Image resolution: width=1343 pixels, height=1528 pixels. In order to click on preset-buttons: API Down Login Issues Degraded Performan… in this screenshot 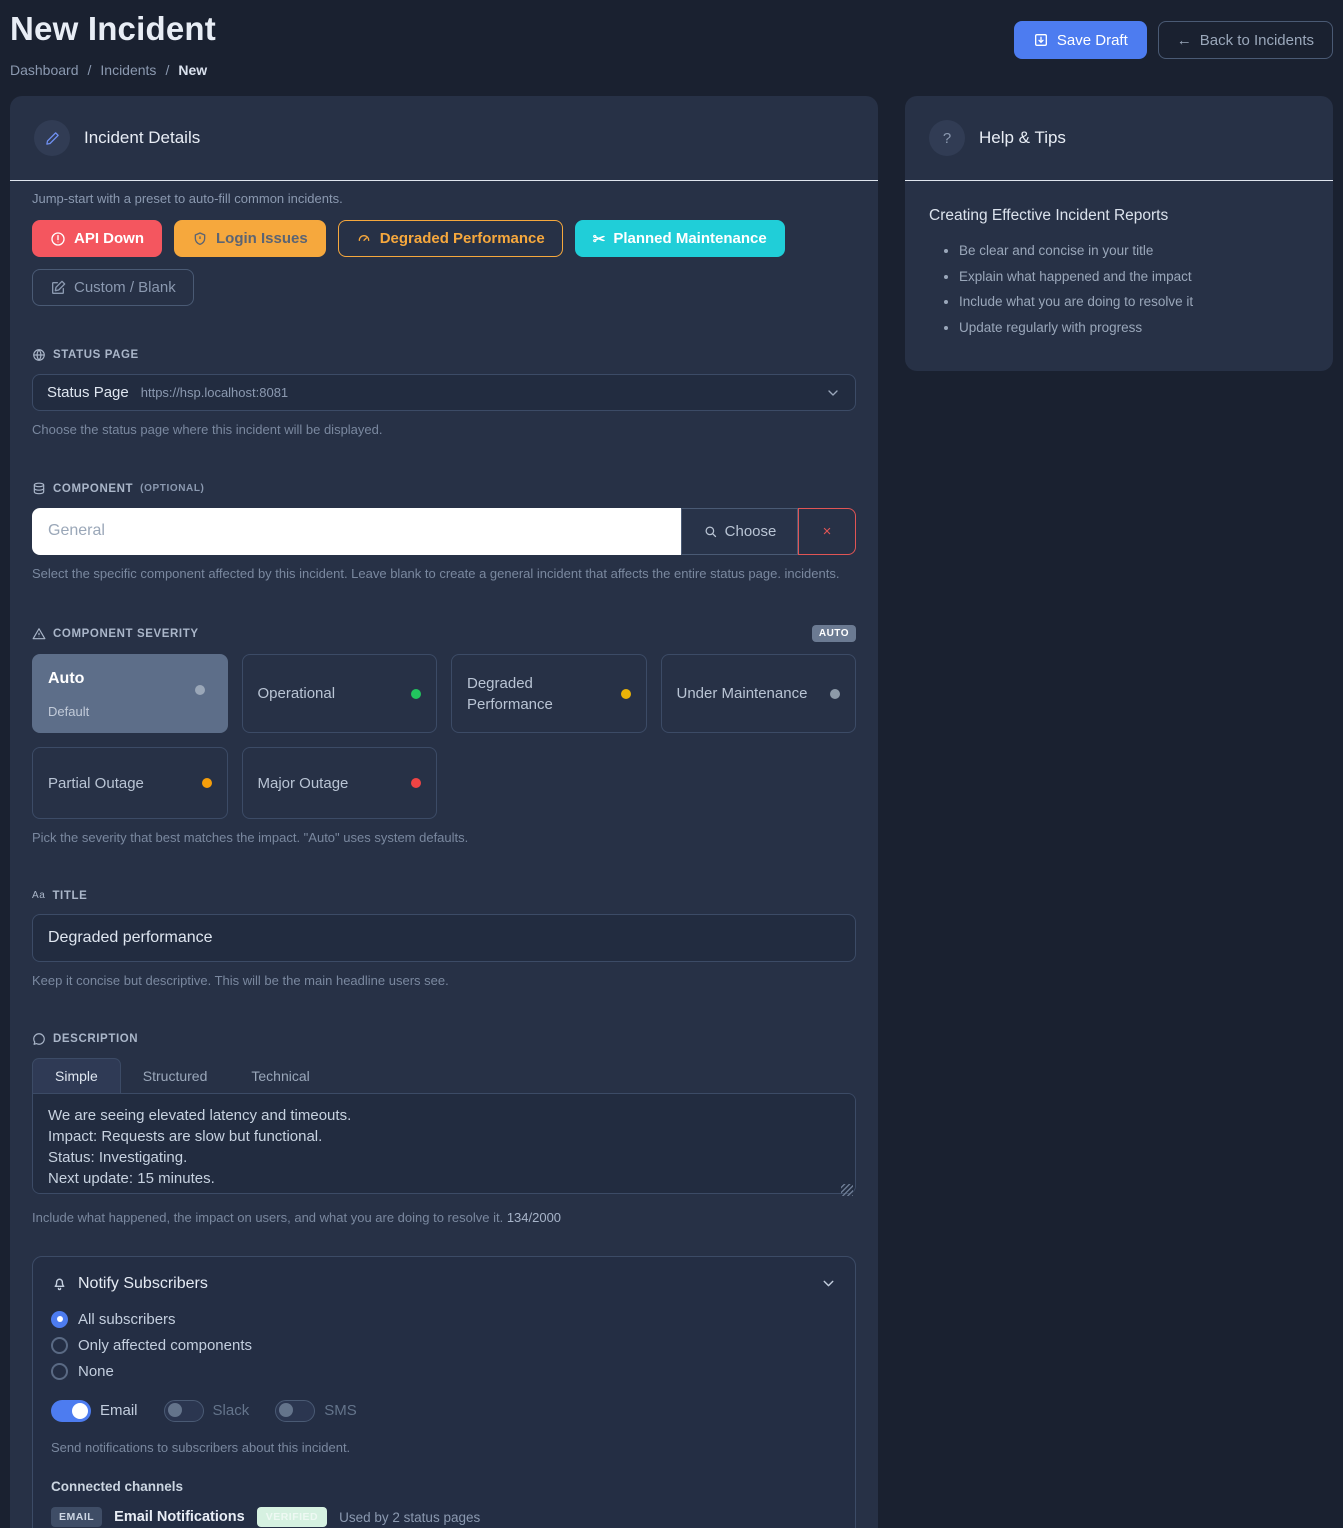, I will do `click(444, 263)`.